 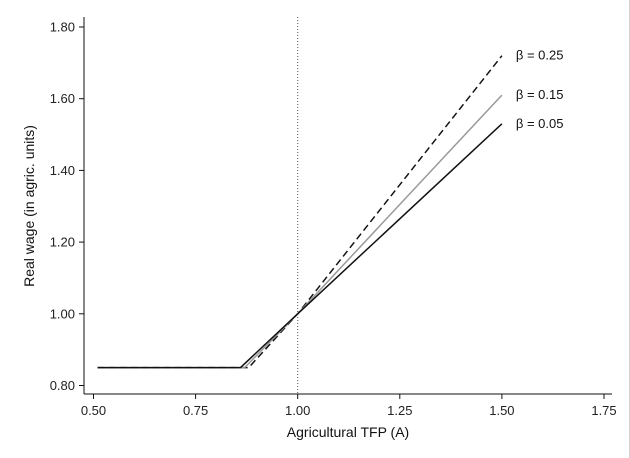 What do you see at coordinates (62, 385) in the screenshot?
I see `y-tick-label: 0.80` at bounding box center [62, 385].